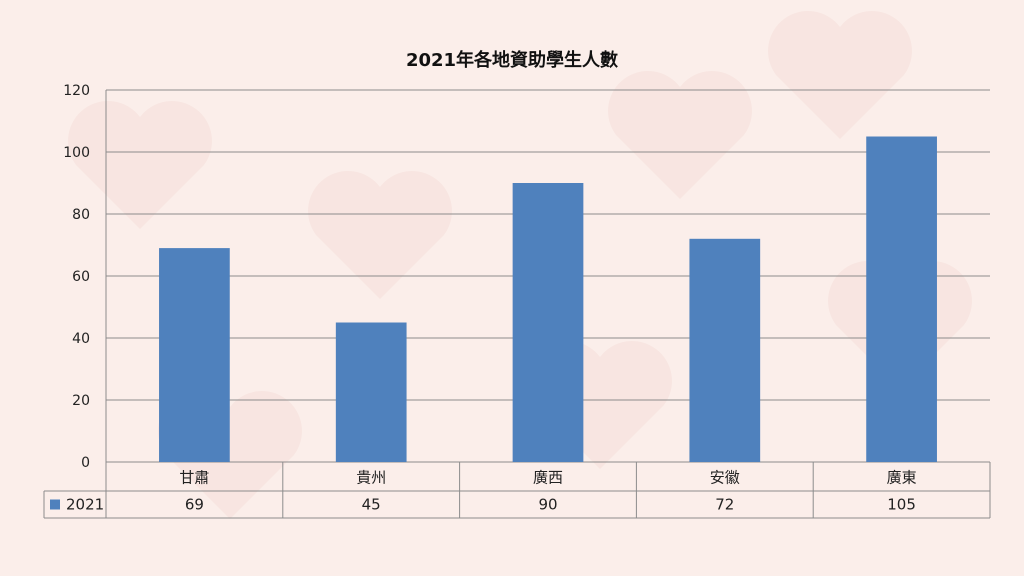 This screenshot has height=576, width=1024. I want to click on chart-title: 2021年各地資助學生人數, so click(512, 60).